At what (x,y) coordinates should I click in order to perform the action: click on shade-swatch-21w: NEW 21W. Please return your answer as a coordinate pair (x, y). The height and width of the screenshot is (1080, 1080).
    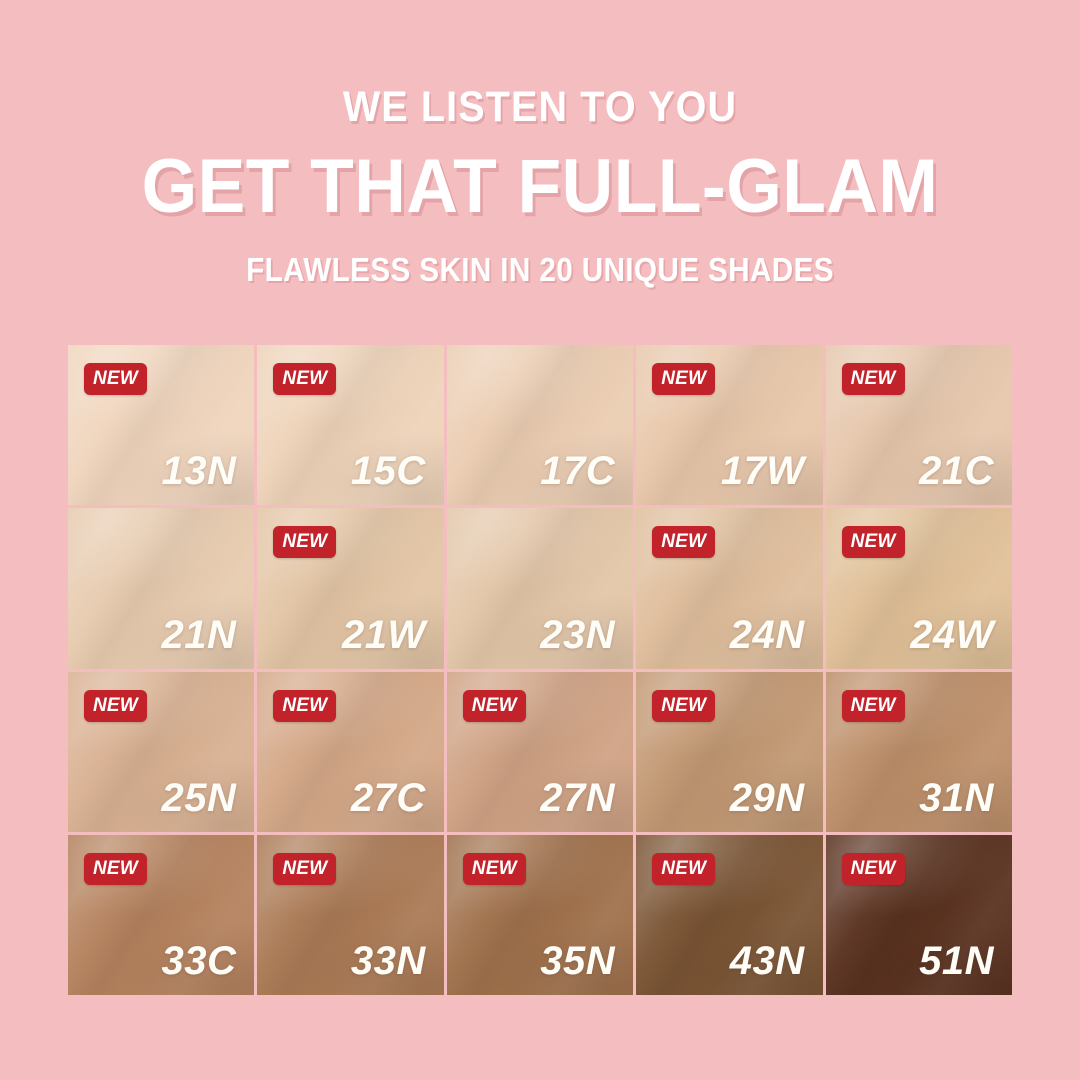
    Looking at the image, I should click on (350, 588).